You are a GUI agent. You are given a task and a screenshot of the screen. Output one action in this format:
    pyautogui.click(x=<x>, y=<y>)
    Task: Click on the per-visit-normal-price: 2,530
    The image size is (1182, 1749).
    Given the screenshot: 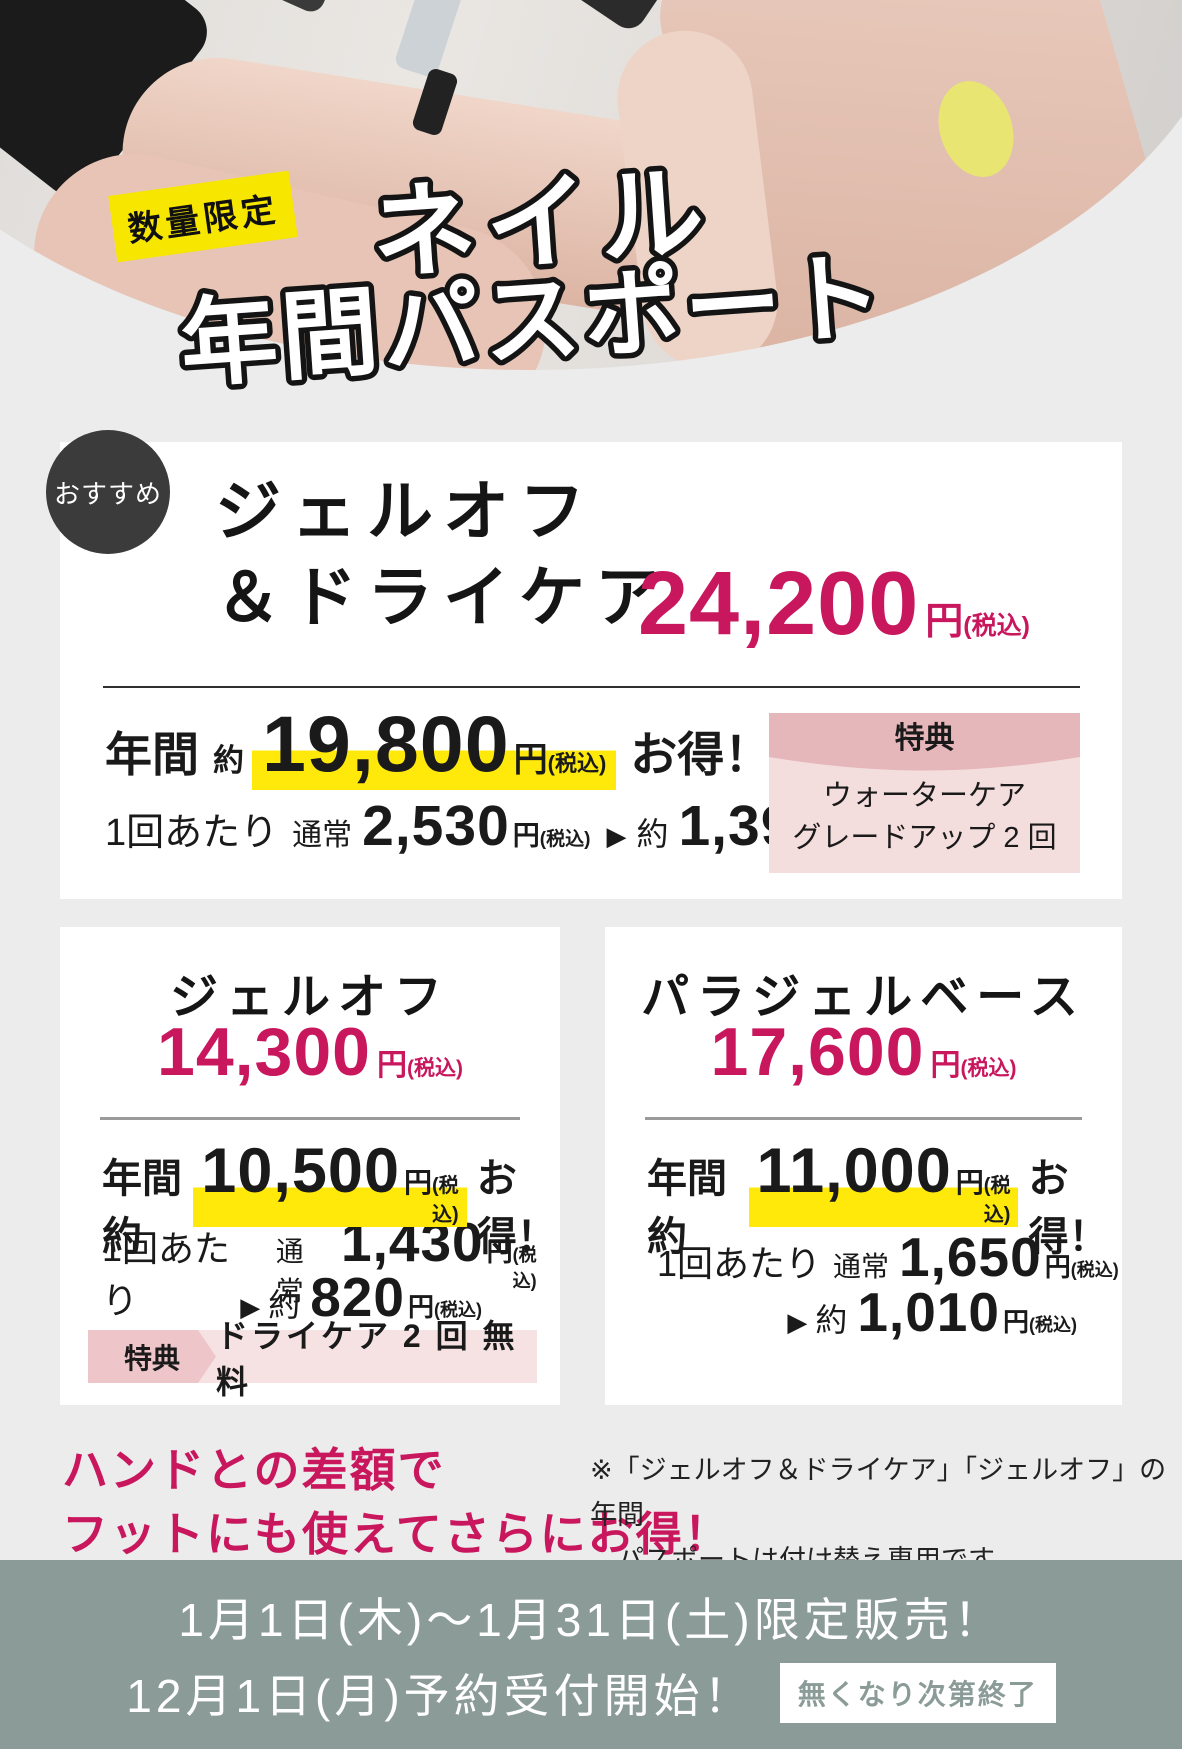 What is the action you would take?
    pyautogui.click(x=436, y=826)
    